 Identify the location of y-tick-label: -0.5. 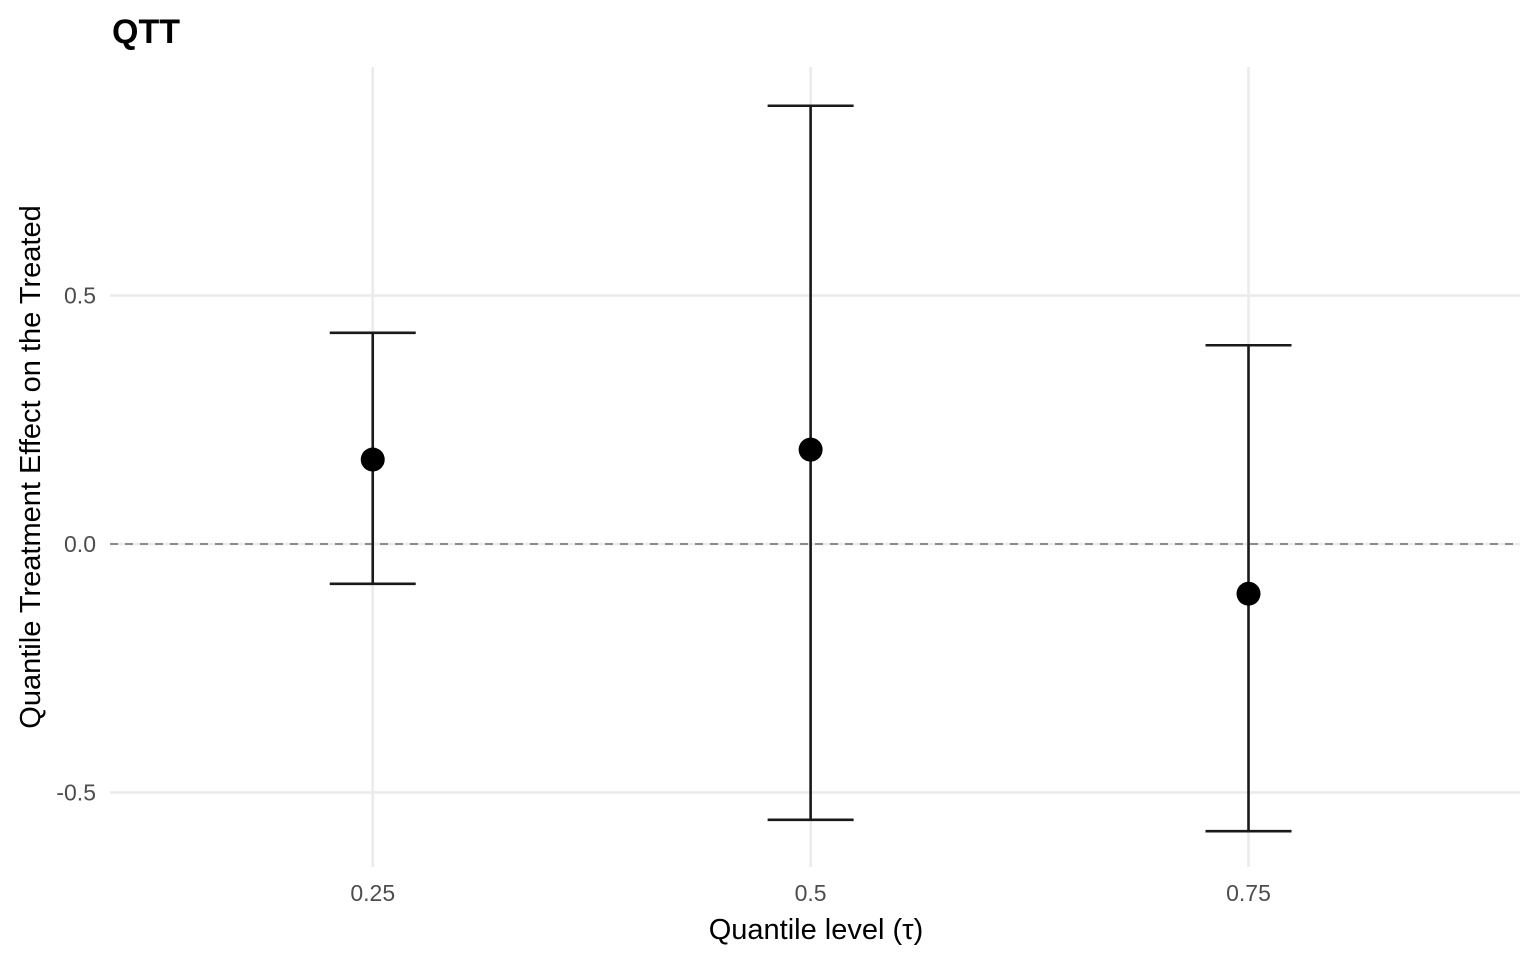
(76, 792).